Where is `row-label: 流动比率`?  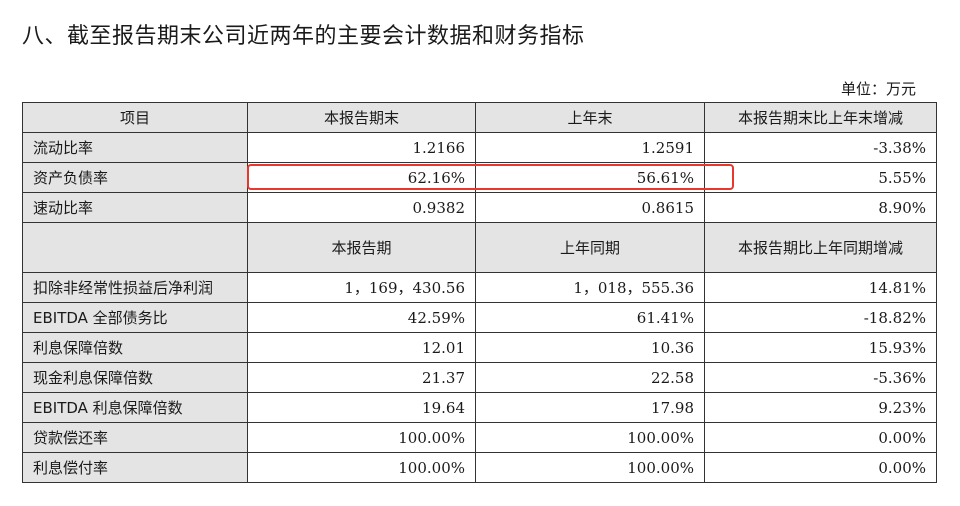
row-label: 流动比率 is located at coordinates (135, 147).